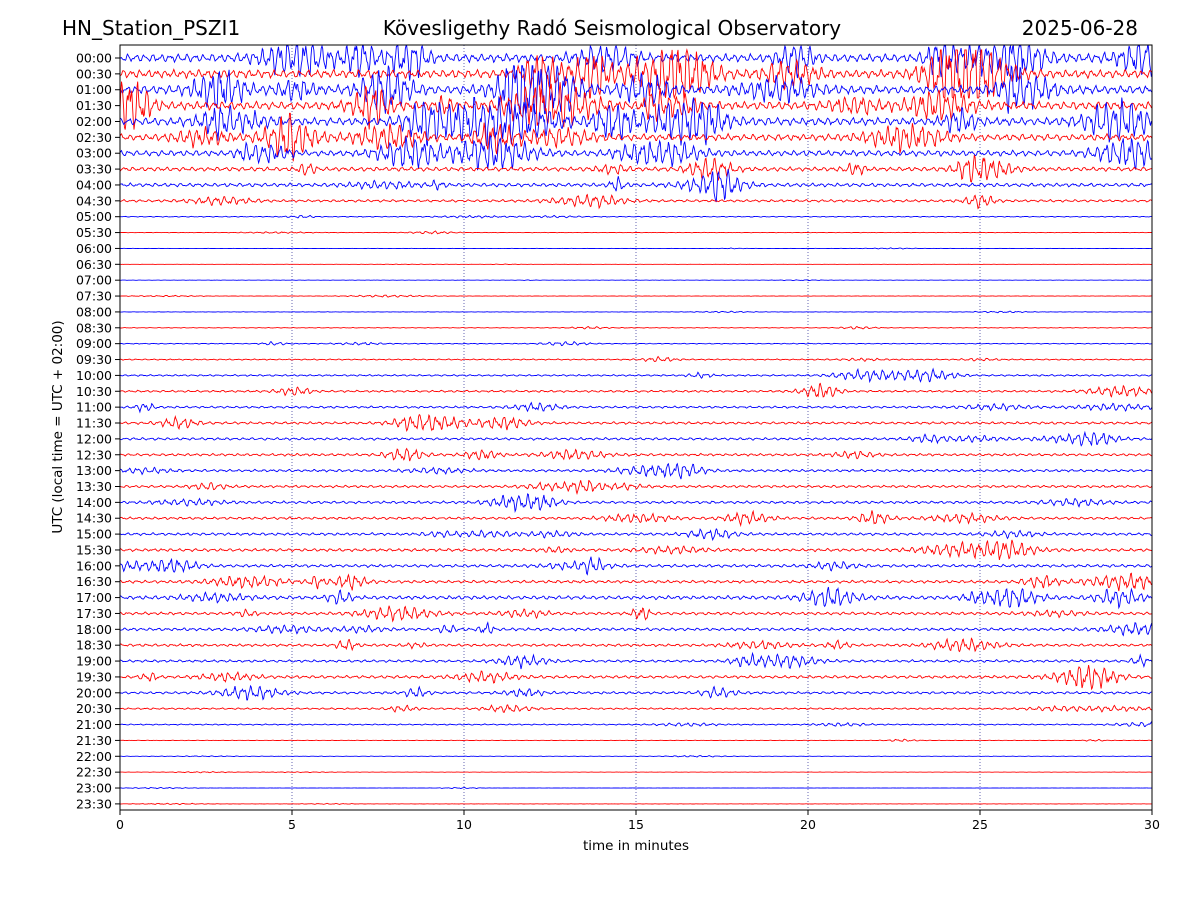  What do you see at coordinates (94, 549) in the screenshot?
I see `y-tick-label: 15:30` at bounding box center [94, 549].